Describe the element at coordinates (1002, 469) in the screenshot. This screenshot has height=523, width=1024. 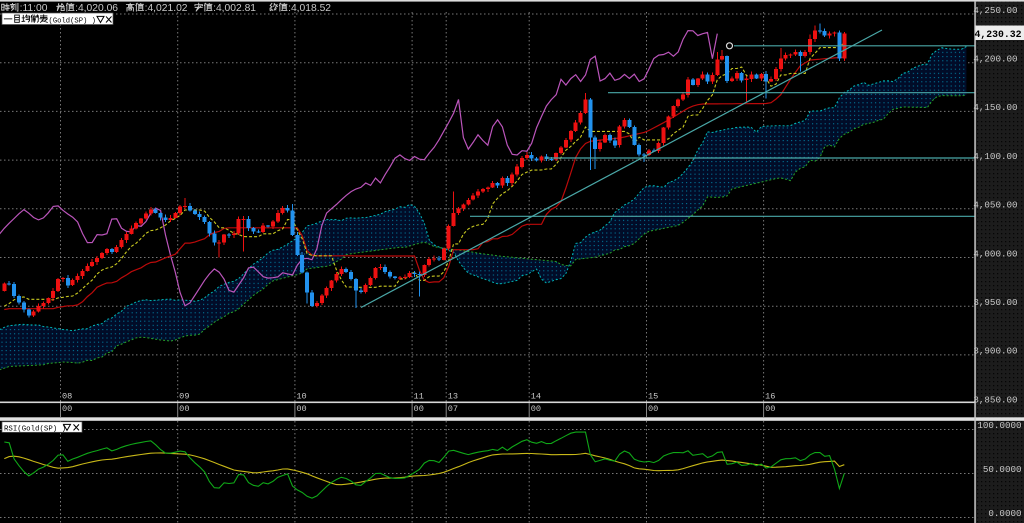
I see `svg-text: 50.0000` at that location.